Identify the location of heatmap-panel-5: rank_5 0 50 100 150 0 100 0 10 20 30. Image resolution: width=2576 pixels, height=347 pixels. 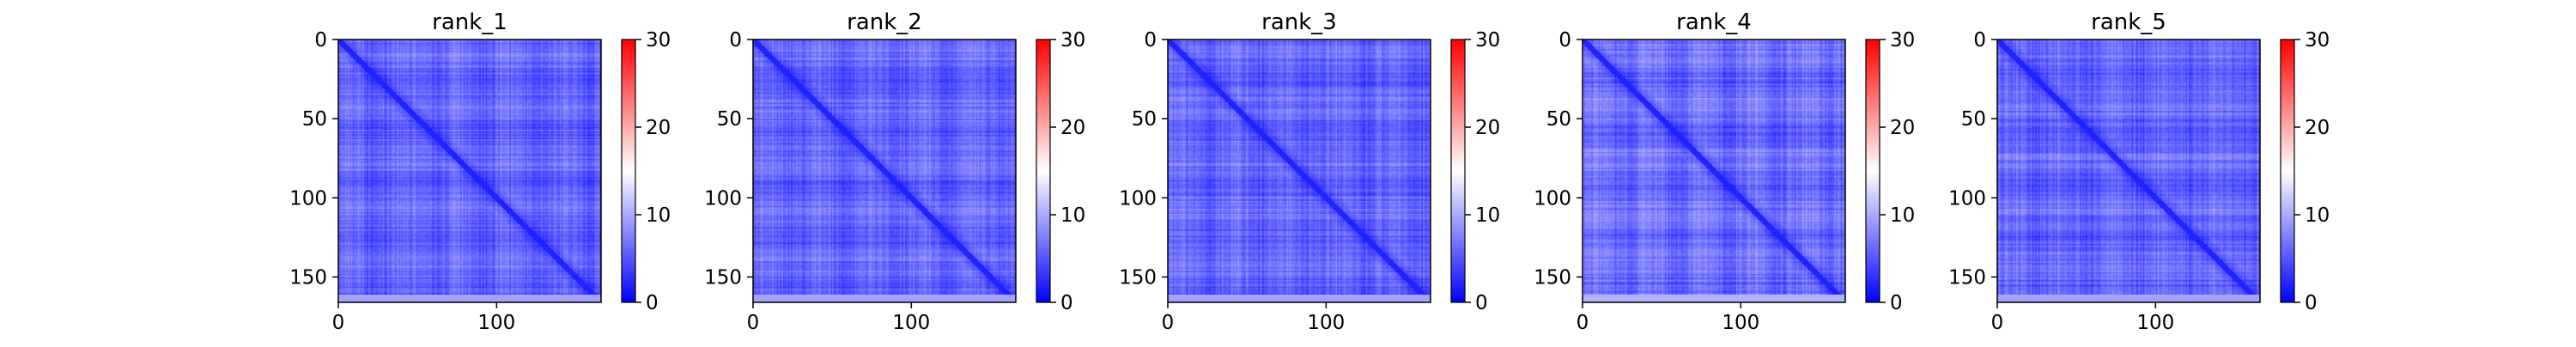
(2139, 171).